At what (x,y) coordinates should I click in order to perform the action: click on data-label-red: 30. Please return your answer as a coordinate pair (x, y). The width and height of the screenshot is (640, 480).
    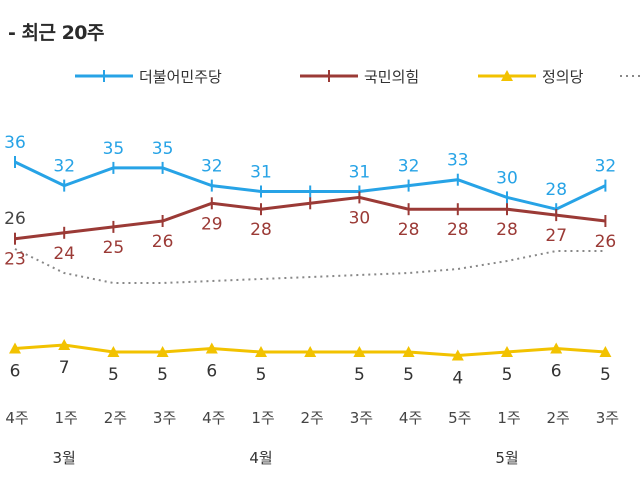
    Looking at the image, I should click on (360, 218).